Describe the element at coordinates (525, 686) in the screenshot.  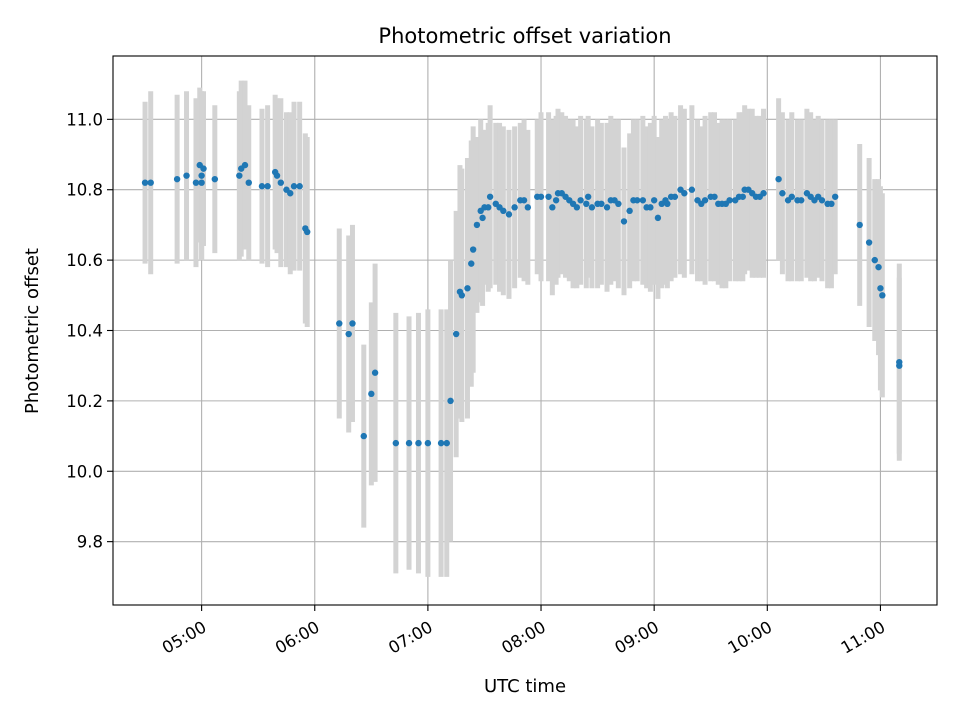
I see `x-axis-label: UTC time` at that location.